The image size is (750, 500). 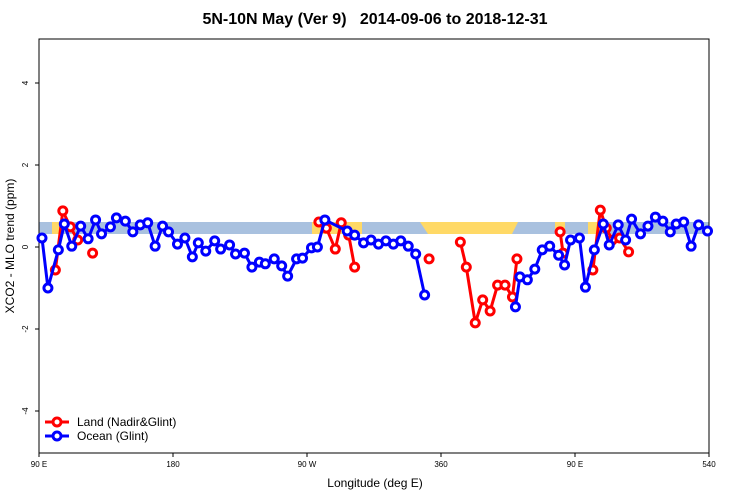 What do you see at coordinates (25, 411) in the screenshot?
I see `y-tick-label: -4` at bounding box center [25, 411].